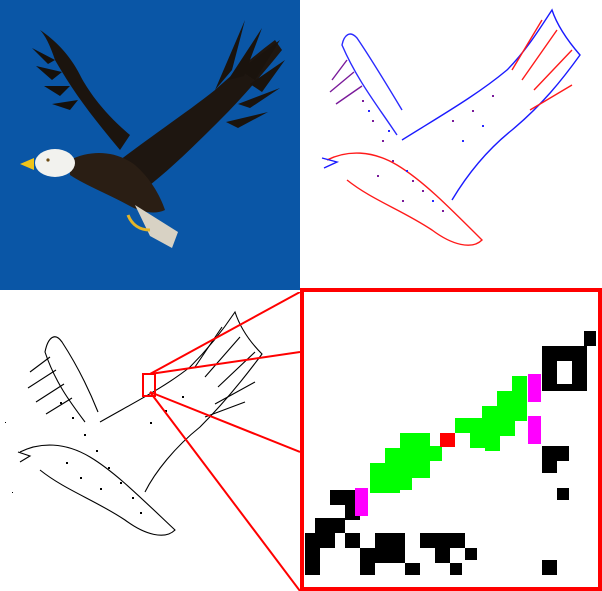 The height and width of the screenshot is (591, 602). I want to click on zoom-callout-lines, so click(224, 441).